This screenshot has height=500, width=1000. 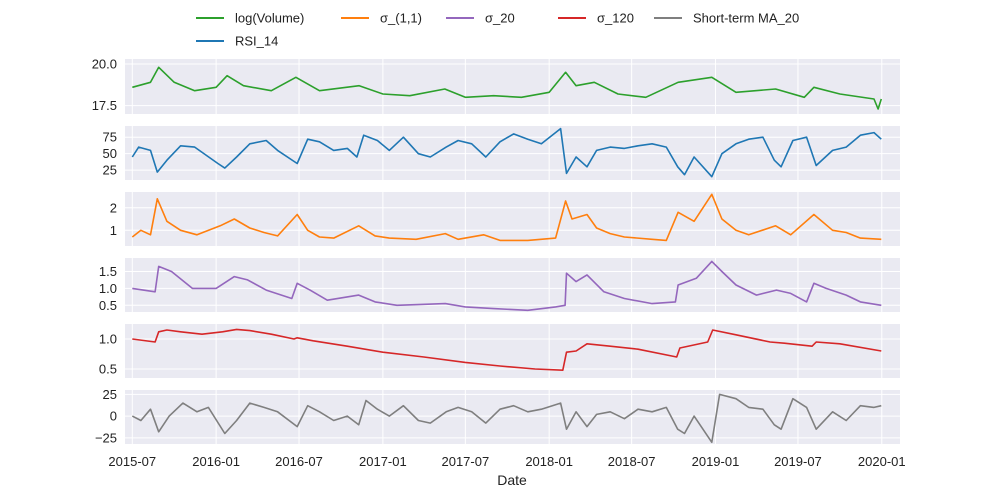 What do you see at coordinates (798, 461) in the screenshot?
I see `x-tick-label: 2019-07` at bounding box center [798, 461].